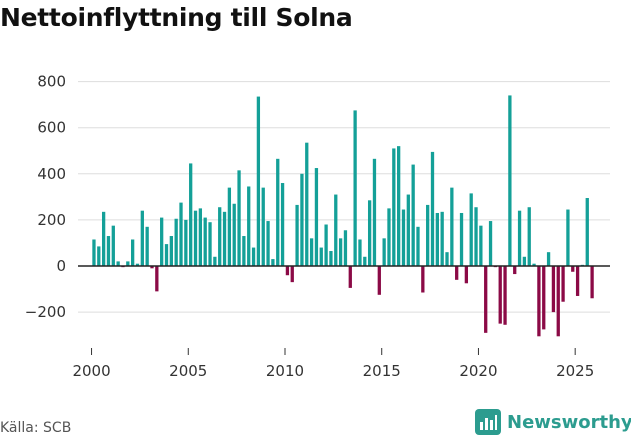  I want to click on source-label: Källa: SCB, so click(36, 428).